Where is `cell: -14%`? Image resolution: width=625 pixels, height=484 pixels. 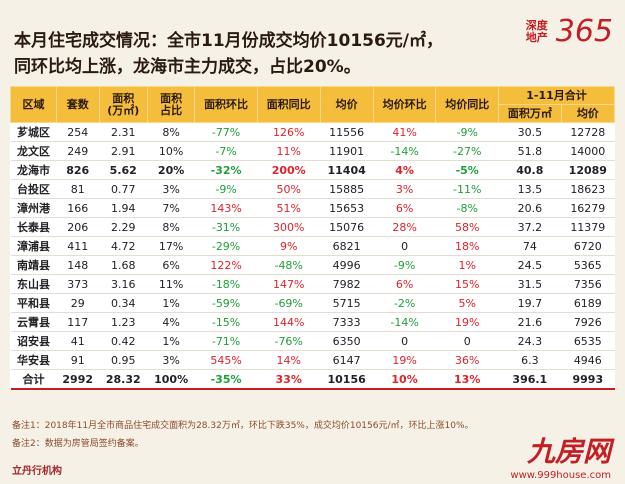
cell: -14% is located at coordinates (404, 151).